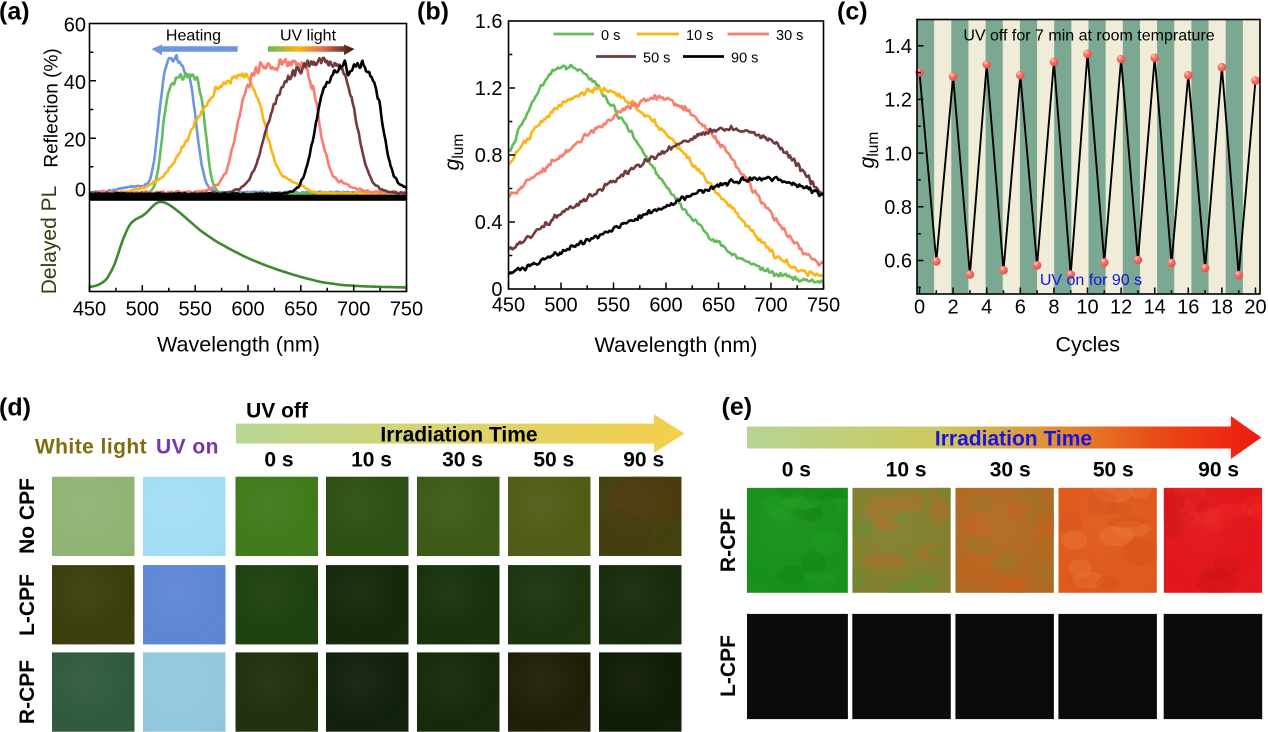 Image resolution: width=1268 pixels, height=732 pixels. I want to click on svg-text: 60, so click(75, 26).